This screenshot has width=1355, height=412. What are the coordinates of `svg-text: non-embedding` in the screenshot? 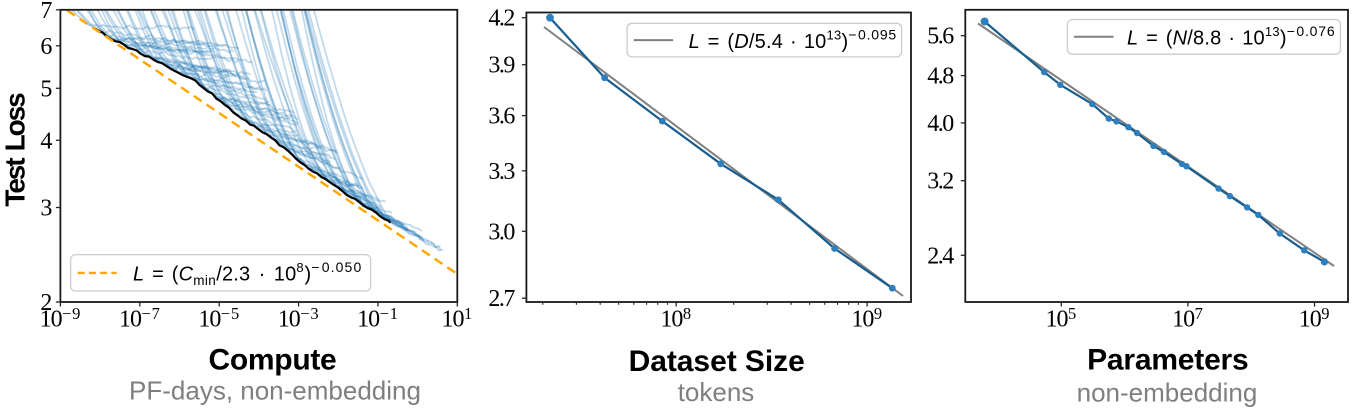 It's located at (1167, 392).